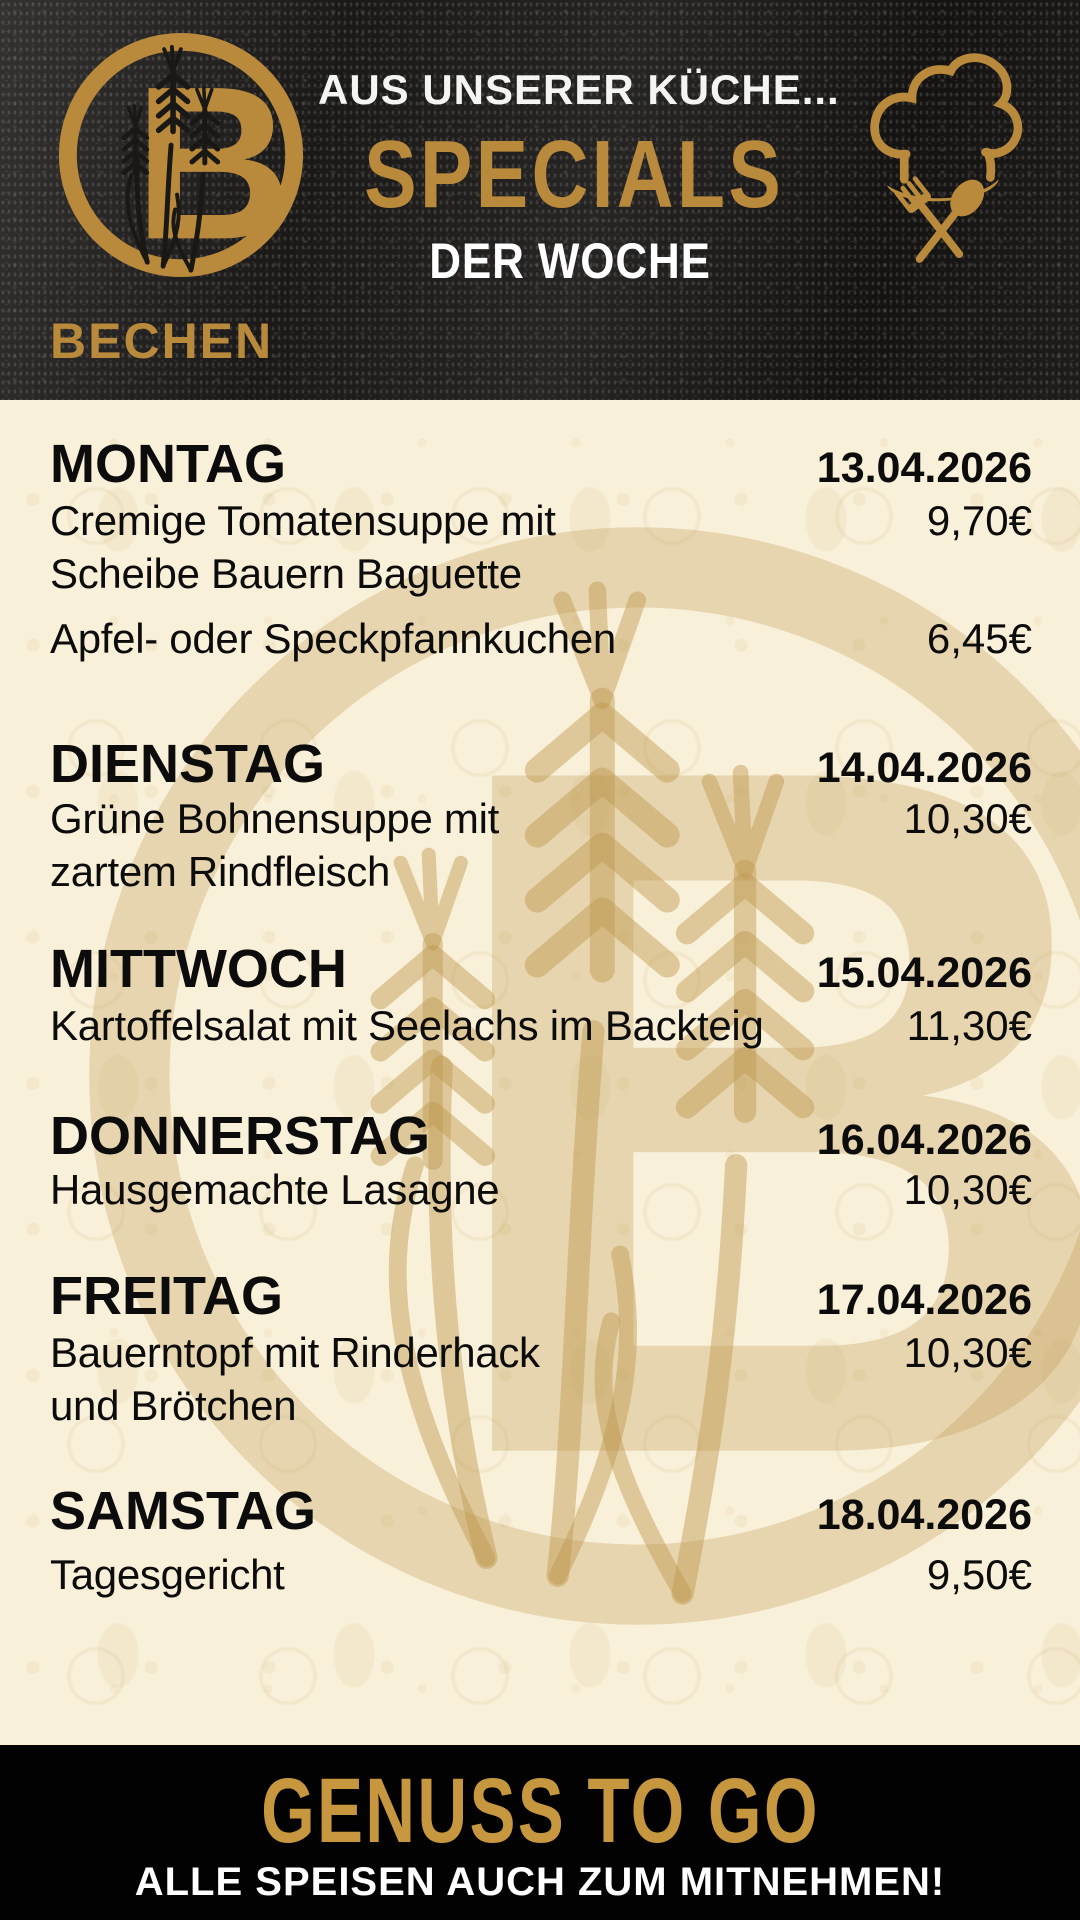 This screenshot has height=1920, width=1080. I want to click on dish-name: Hausgemachte Lasagne, so click(275, 1189).